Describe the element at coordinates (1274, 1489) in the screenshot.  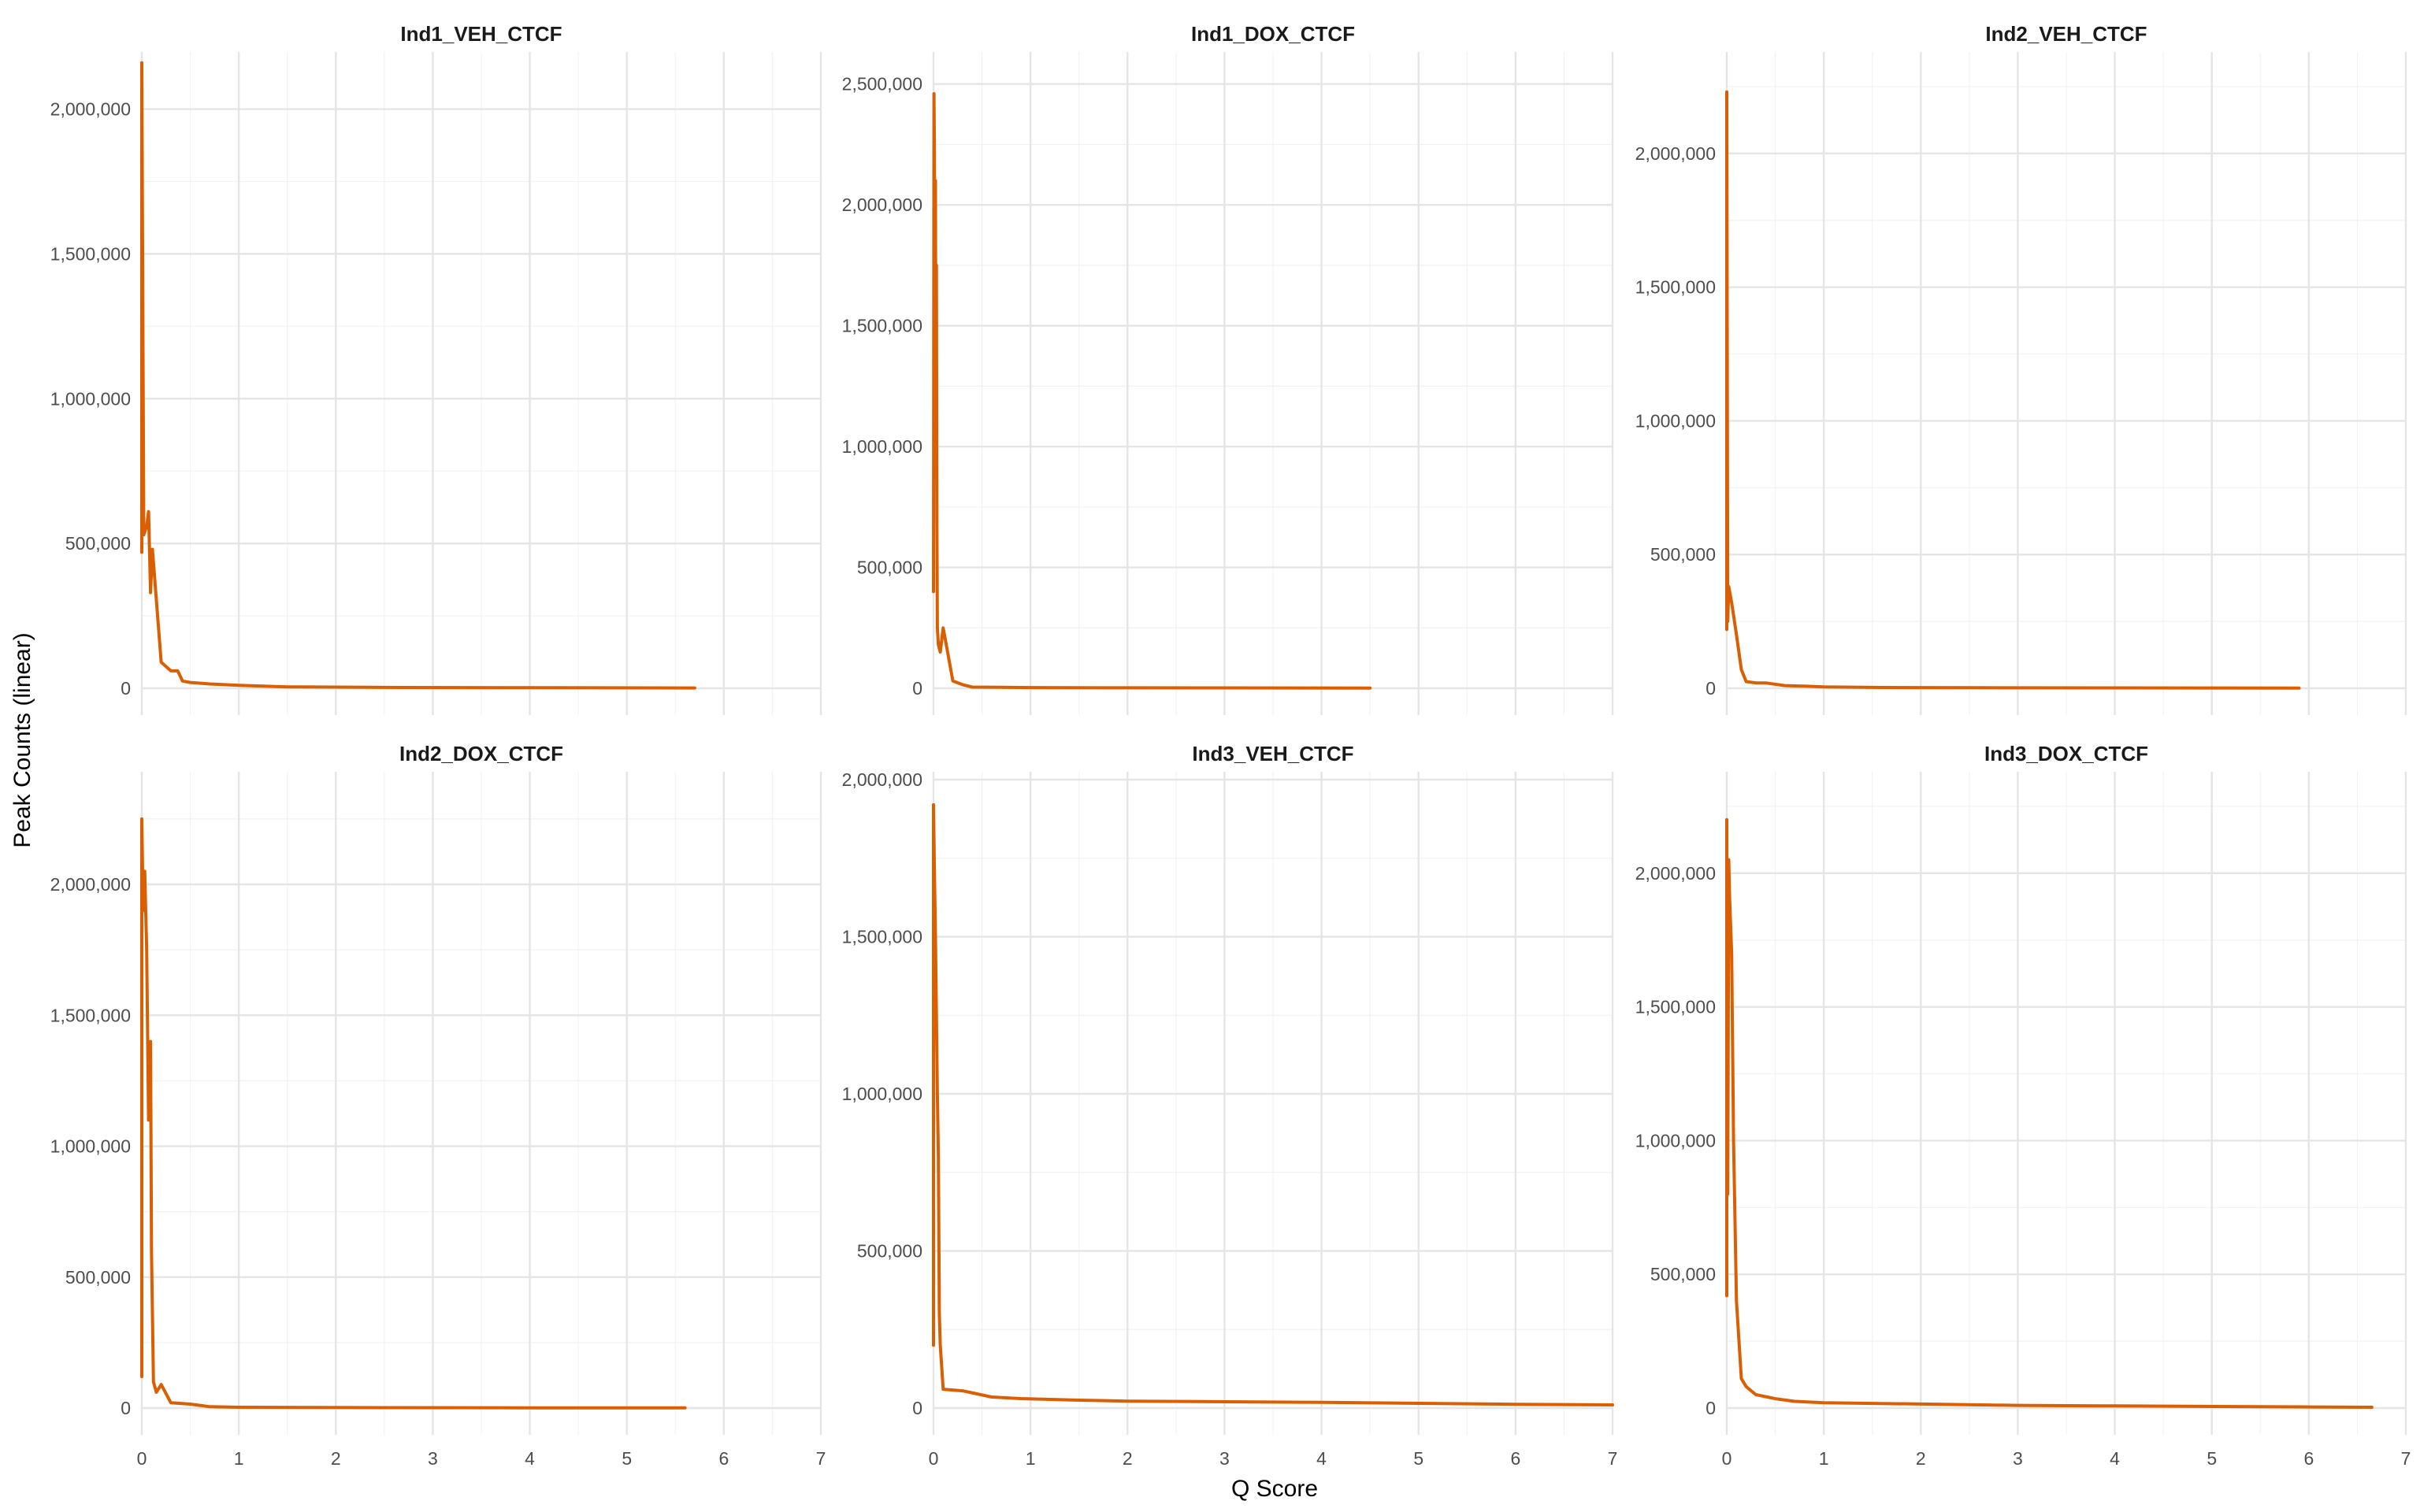
I see `x-axis-title: Q Score` at that location.